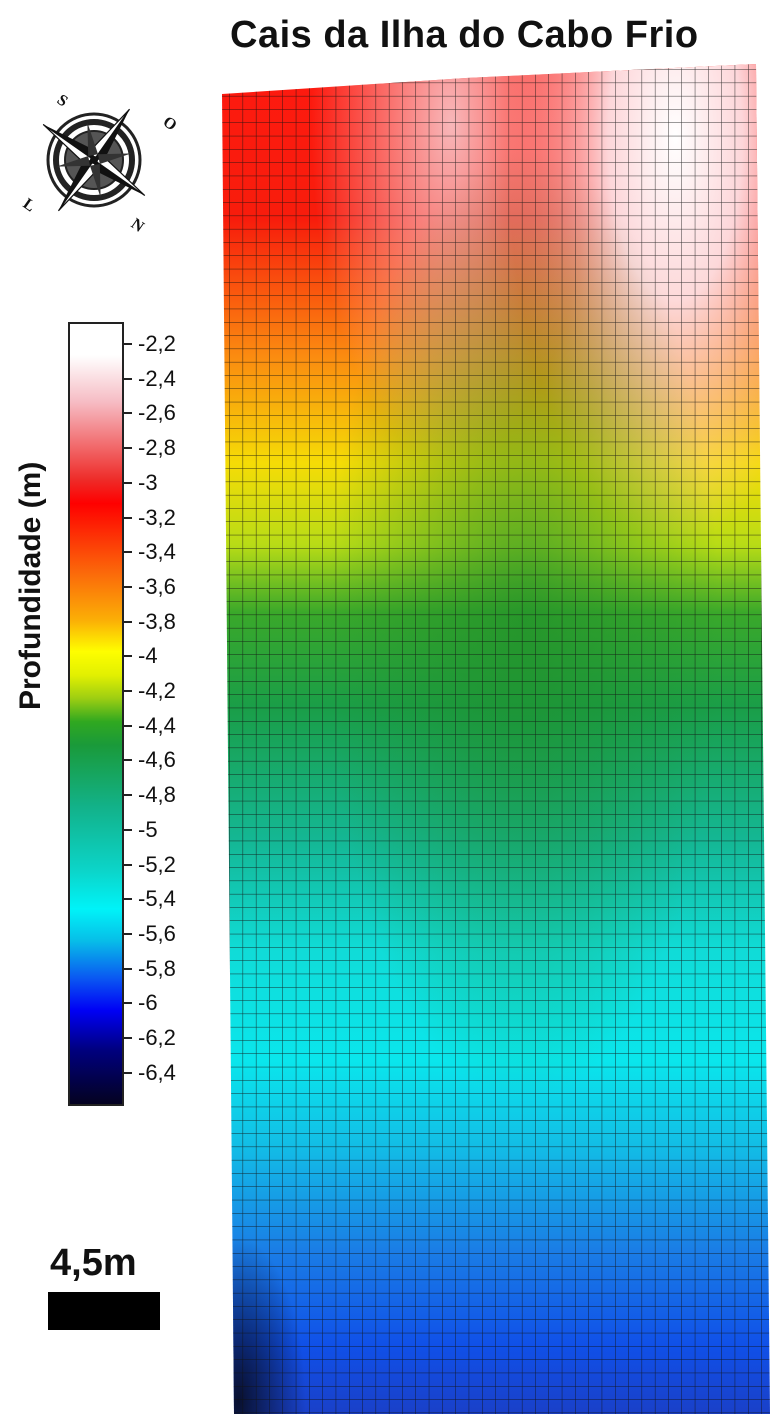  I want to click on colorbar-tick-label: -2,2, so click(157, 343).